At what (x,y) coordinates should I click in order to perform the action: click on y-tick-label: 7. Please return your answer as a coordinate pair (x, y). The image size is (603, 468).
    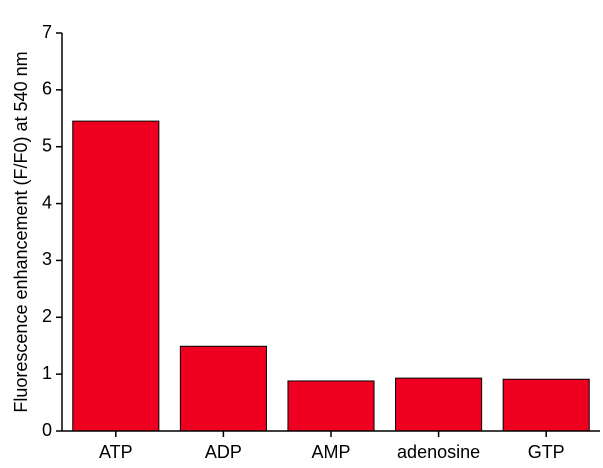
    Looking at the image, I should click on (47, 32).